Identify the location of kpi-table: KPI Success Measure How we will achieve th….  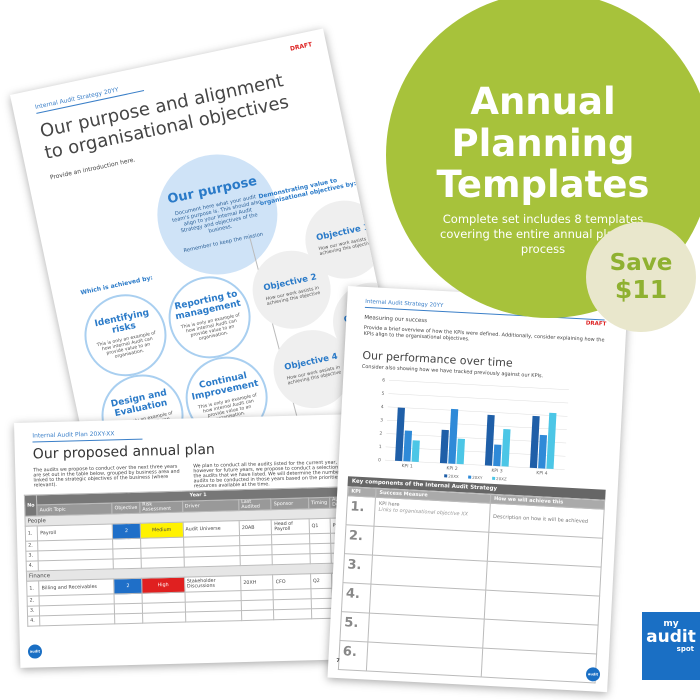
(471, 584).